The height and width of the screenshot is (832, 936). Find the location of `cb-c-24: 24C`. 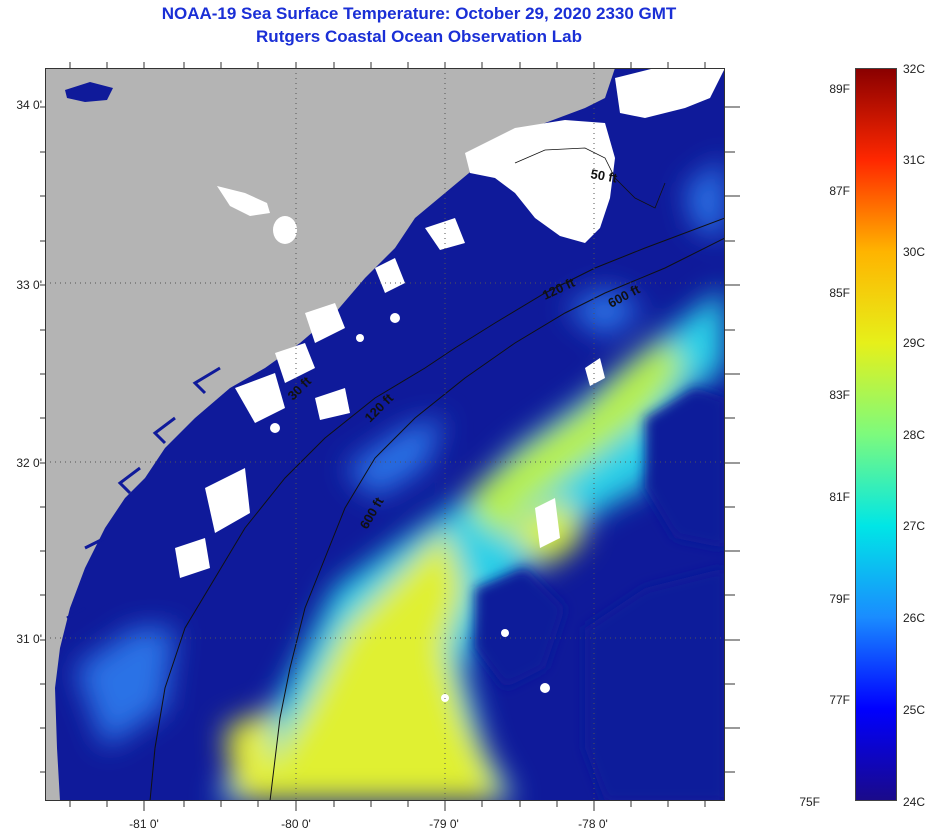

cb-c-24: 24C is located at coordinates (914, 802).